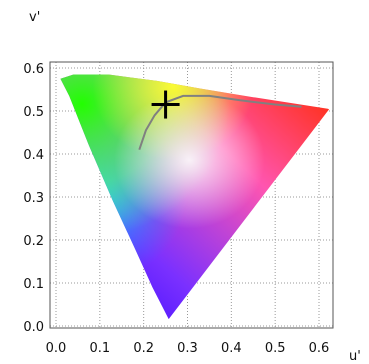  I want to click on locus-curve, so click(220, 122).